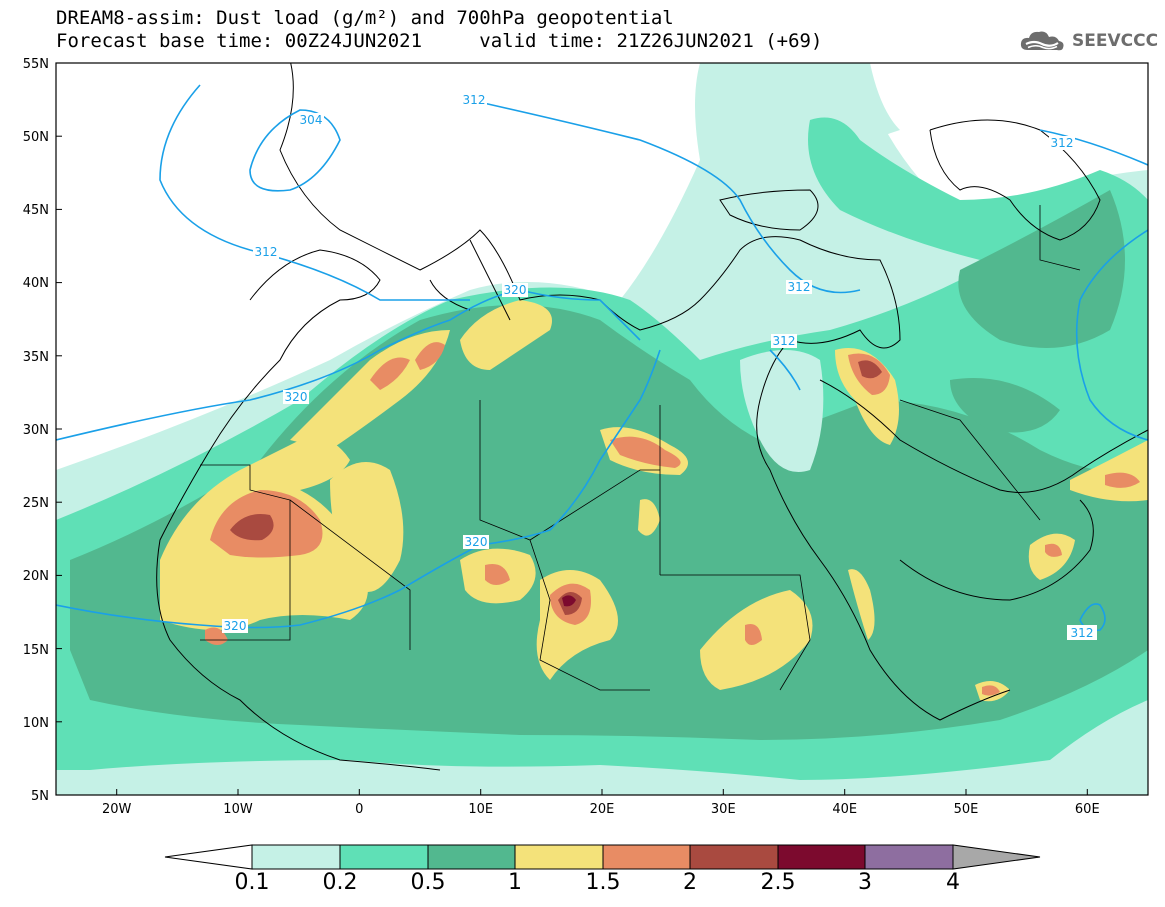  Describe the element at coordinates (36, 283) in the screenshot. I see `lat-label: 40N` at that location.